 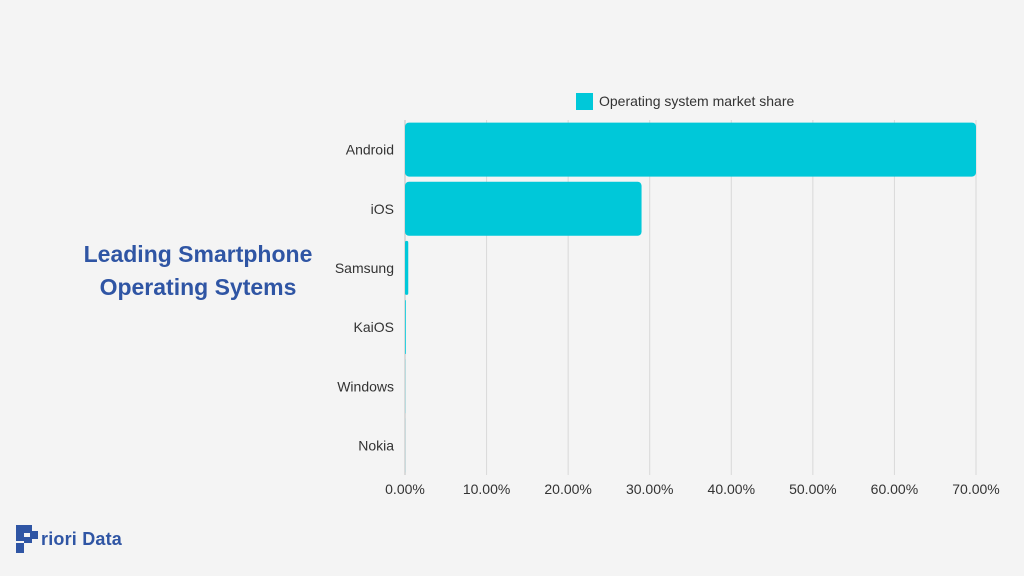 What do you see at coordinates (376, 445) in the screenshot?
I see `category-label: Nokia` at bounding box center [376, 445].